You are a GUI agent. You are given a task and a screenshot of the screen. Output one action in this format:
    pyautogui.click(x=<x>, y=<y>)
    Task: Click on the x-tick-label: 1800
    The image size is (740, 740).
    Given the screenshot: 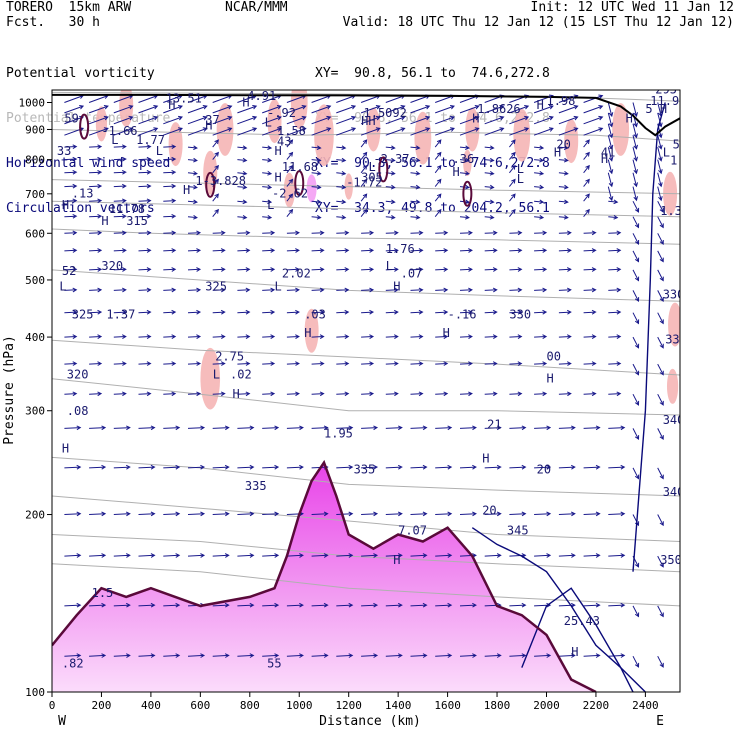 What is the action you would take?
    pyautogui.click(x=497, y=705)
    